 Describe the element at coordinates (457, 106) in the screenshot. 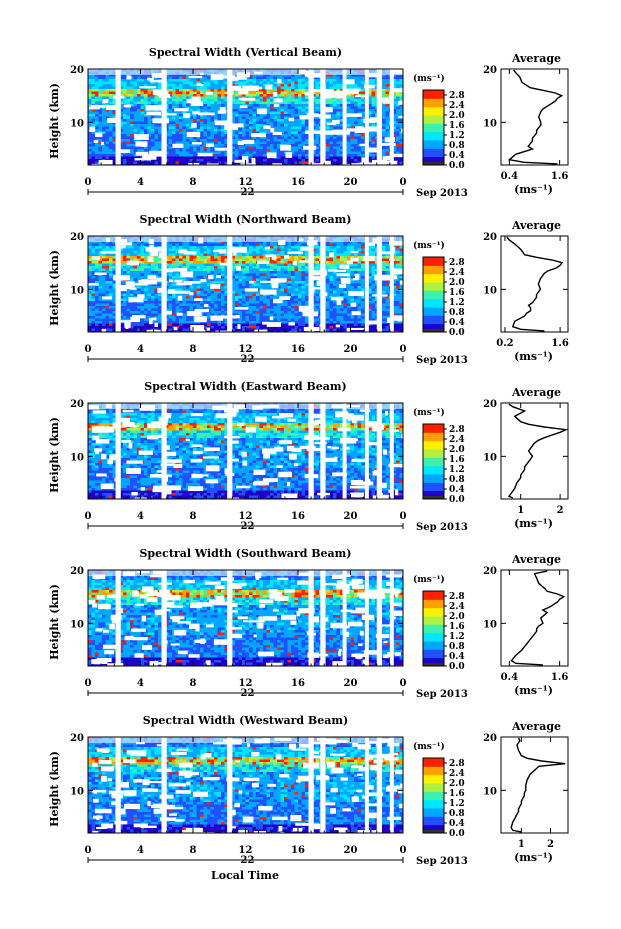

I see `colorbar-tick-label: 2.4` at that location.